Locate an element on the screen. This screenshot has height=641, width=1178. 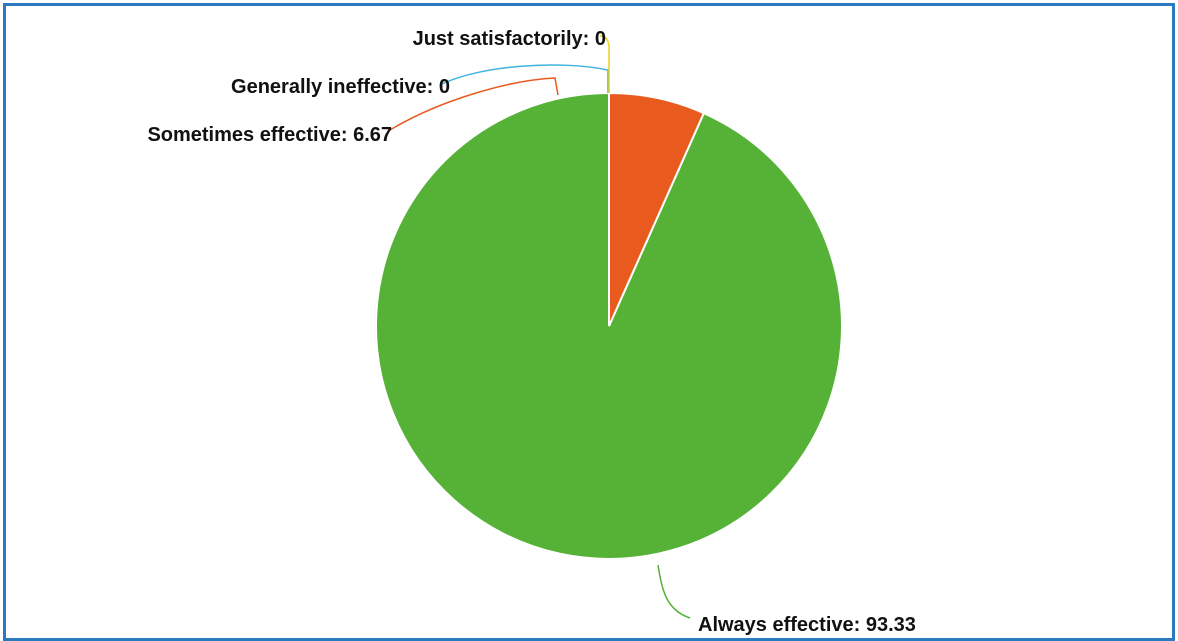
leader-line-sometimes-effective is located at coordinates (474, 104).